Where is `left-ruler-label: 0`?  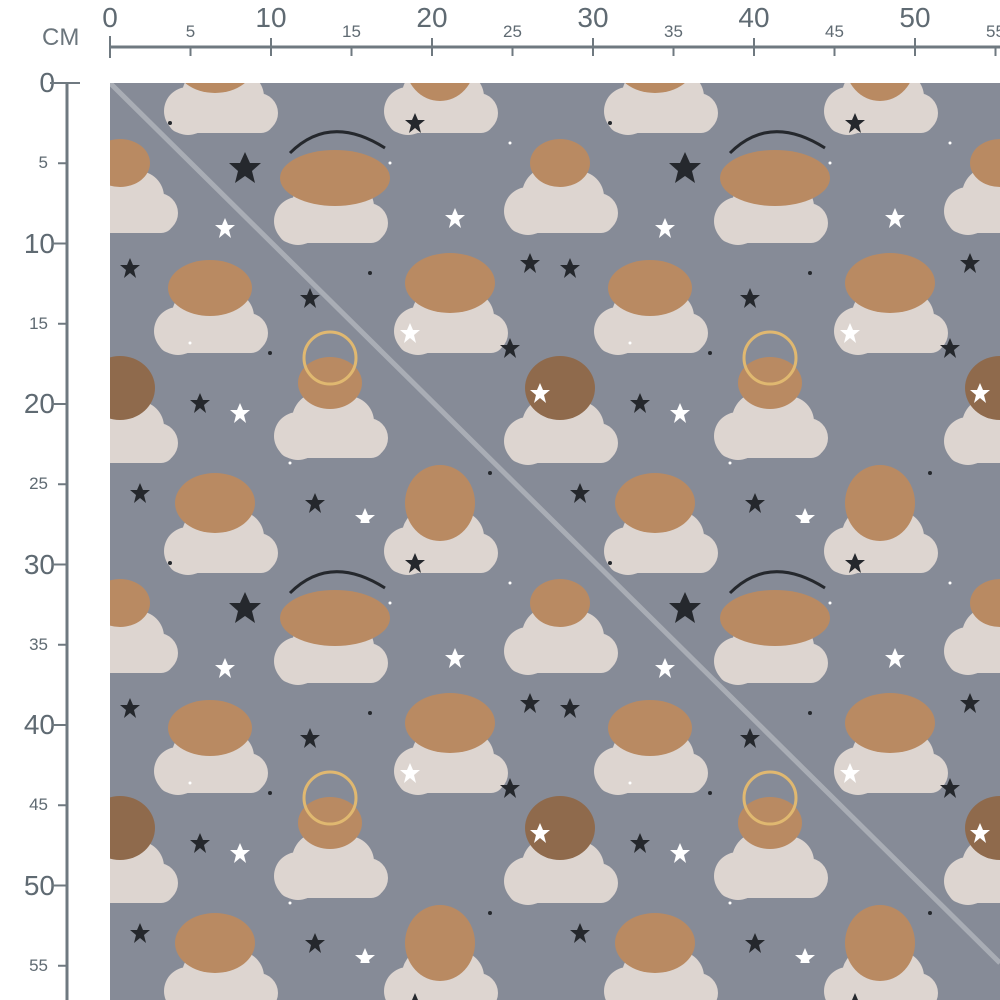
left-ruler-label: 0 is located at coordinates (47, 82).